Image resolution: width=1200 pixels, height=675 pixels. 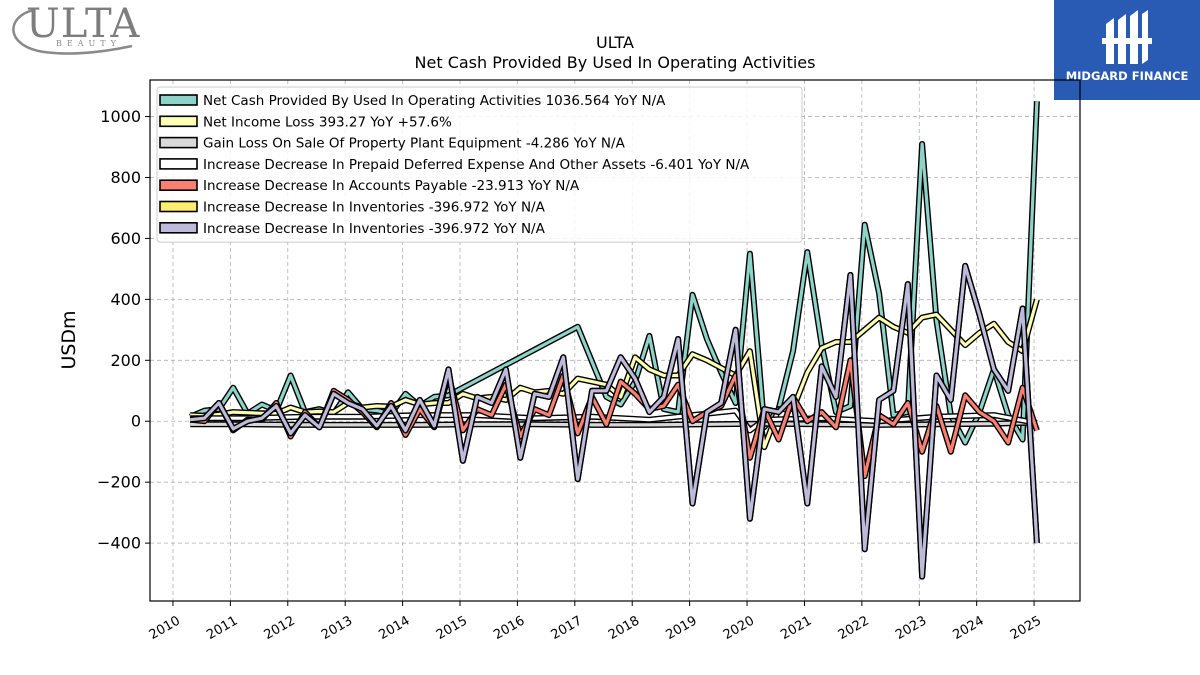 I want to click on x-tick-label: 2017, so click(x=567, y=628).